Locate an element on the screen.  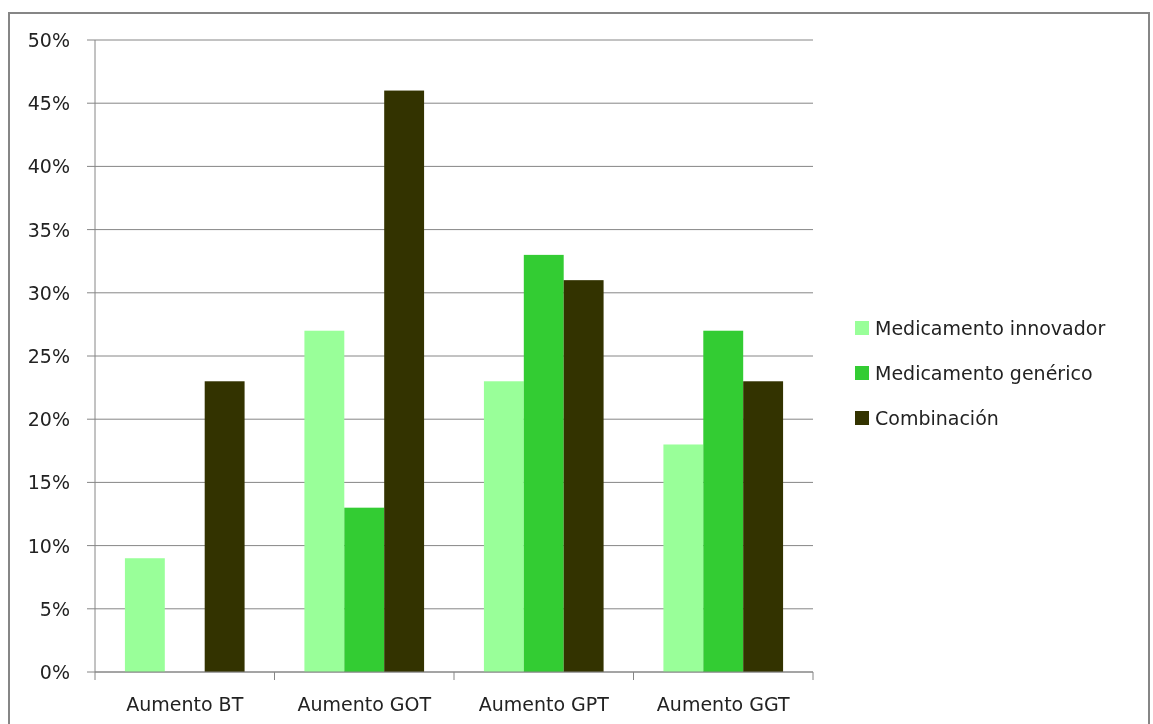
y-tick-label: 45% is located at coordinates (48, 103).